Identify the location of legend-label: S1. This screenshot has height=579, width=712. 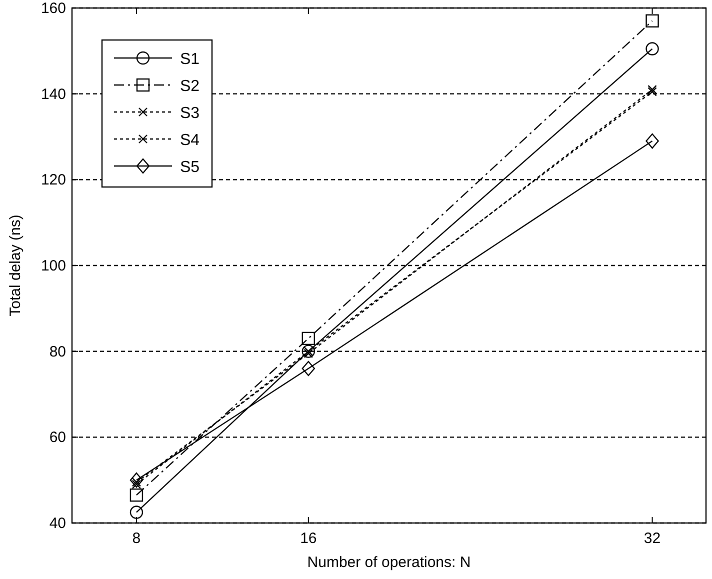
(190, 59).